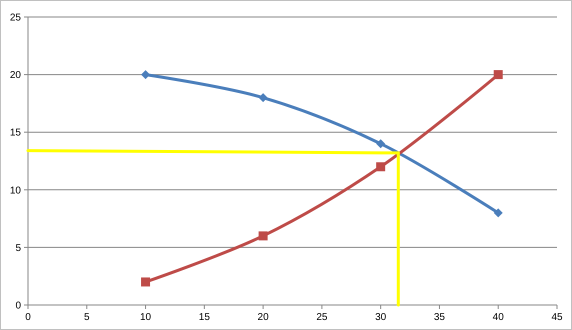 The height and width of the screenshot is (330, 572). What do you see at coordinates (18, 248) in the screenshot?
I see `y-tick-label: 5` at bounding box center [18, 248].